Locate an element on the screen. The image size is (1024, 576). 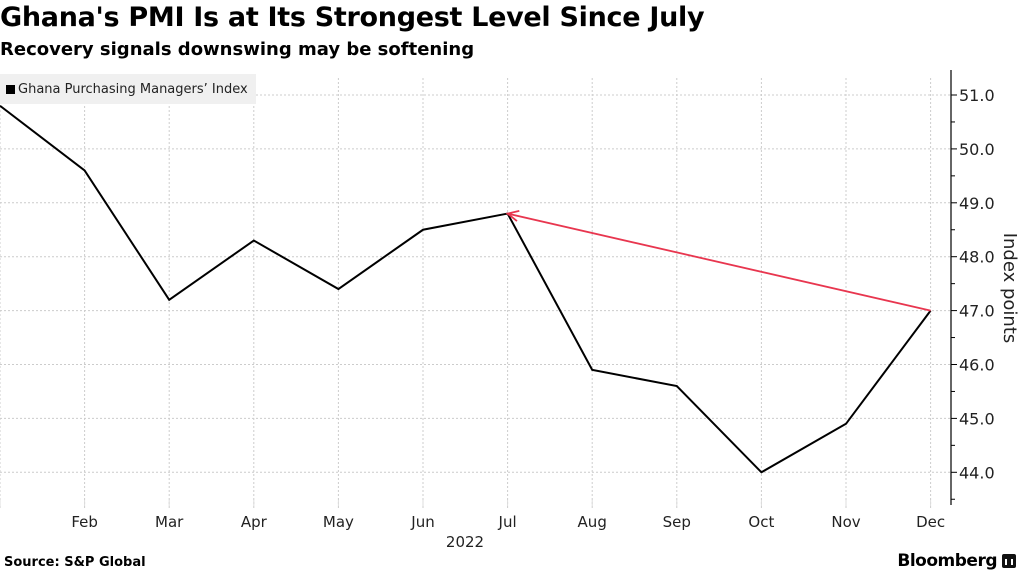
x-year-label: 2022 is located at coordinates (465, 542).